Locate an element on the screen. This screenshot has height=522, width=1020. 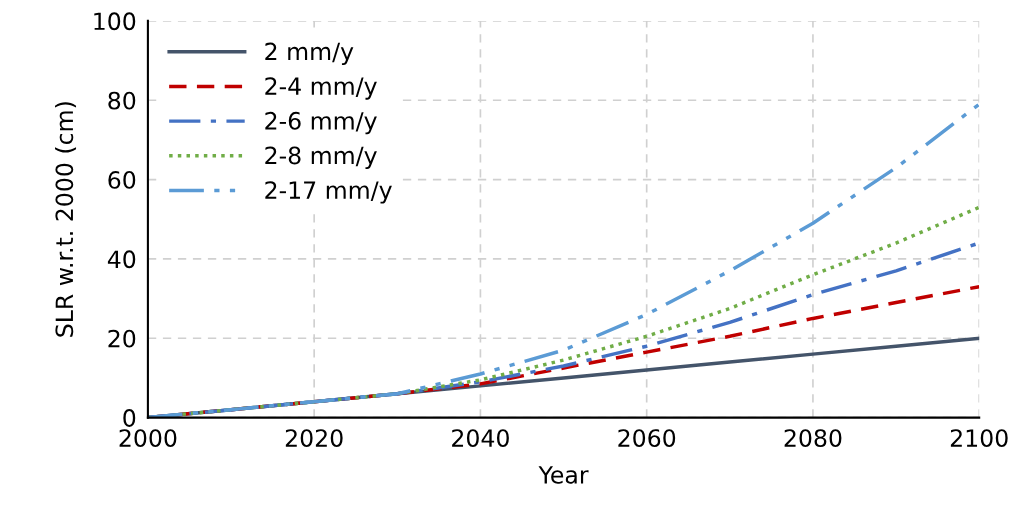
x-tick-label: 2000 is located at coordinates (148, 438).